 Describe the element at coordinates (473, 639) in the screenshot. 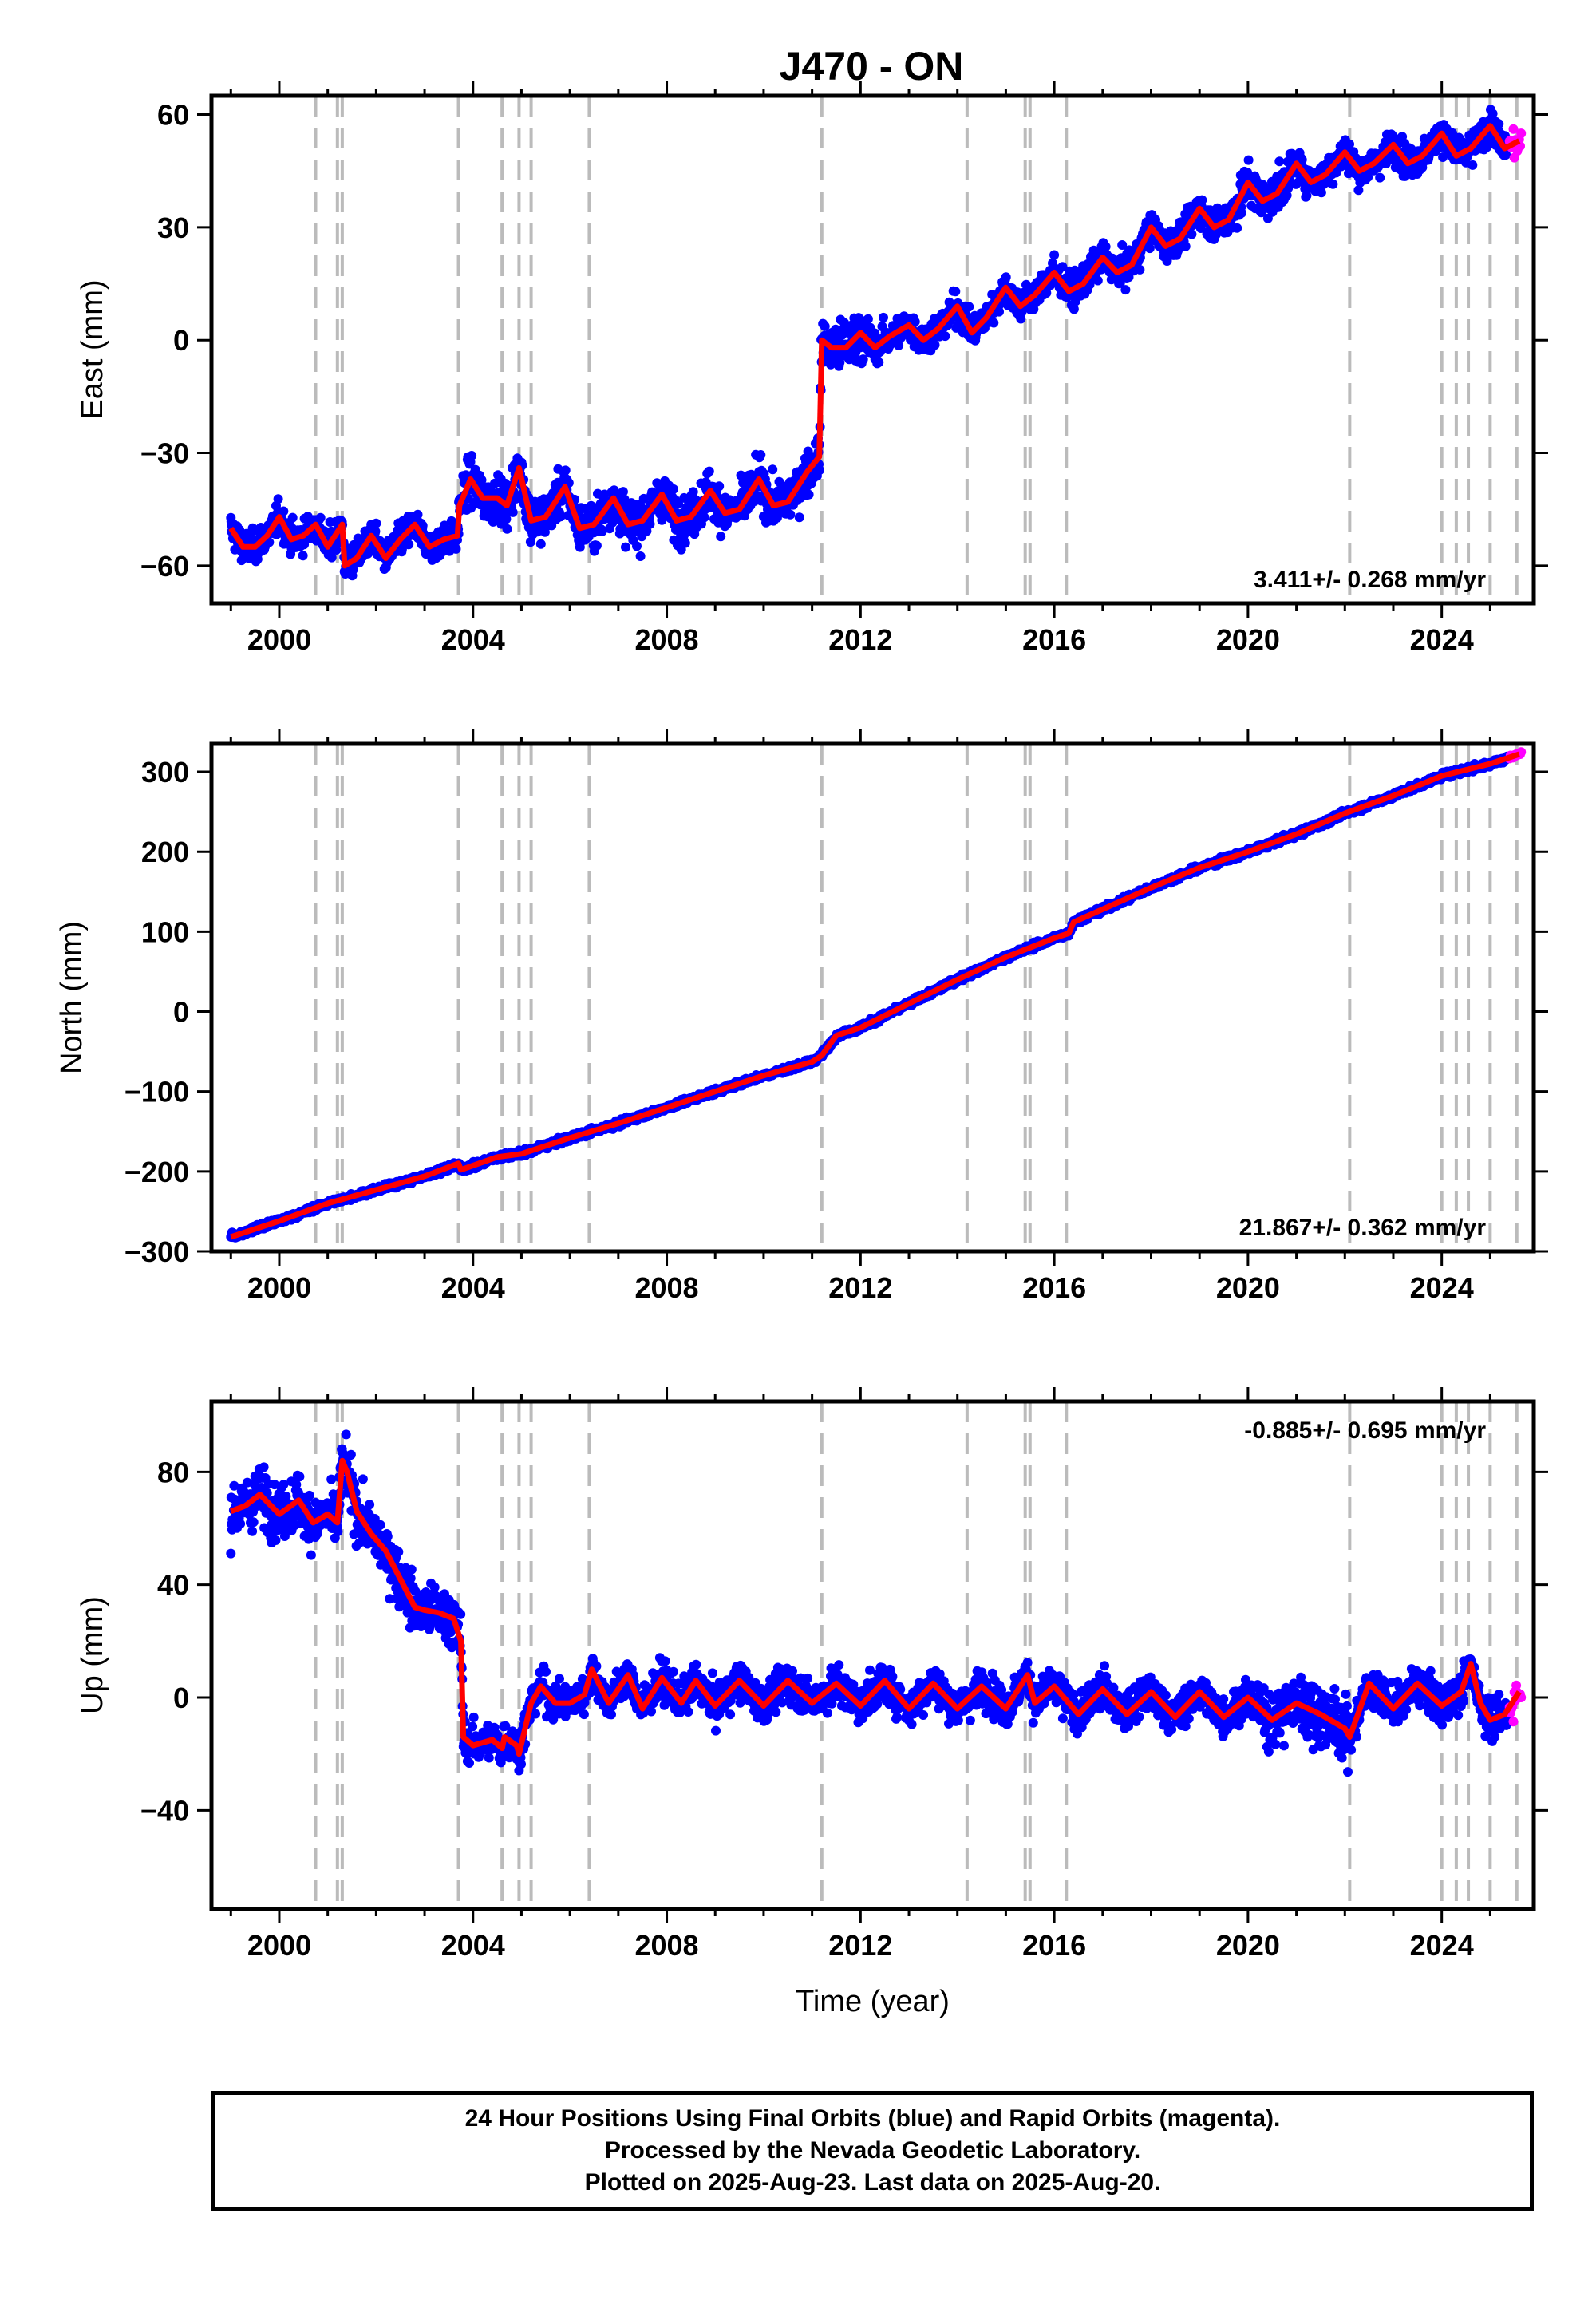

I see `x-tick-label: 2004` at that location.